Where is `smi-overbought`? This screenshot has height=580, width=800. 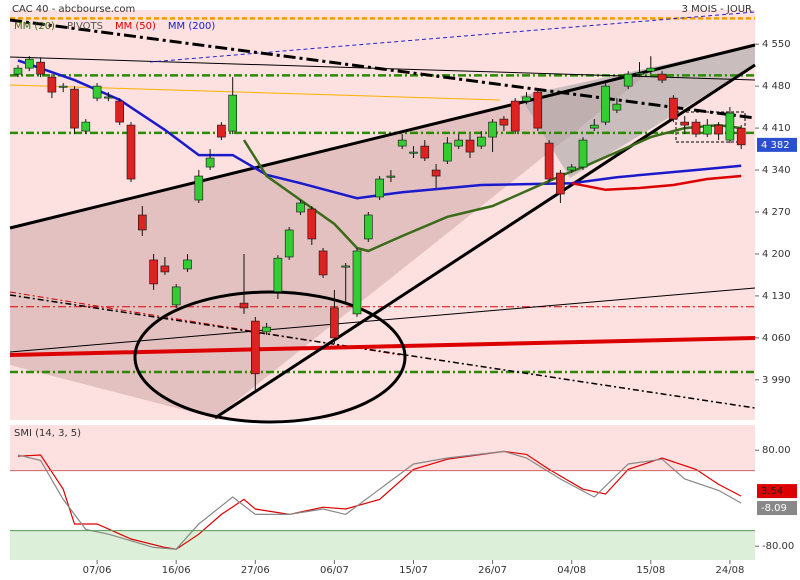 smi-overbought is located at coordinates (382, 447).